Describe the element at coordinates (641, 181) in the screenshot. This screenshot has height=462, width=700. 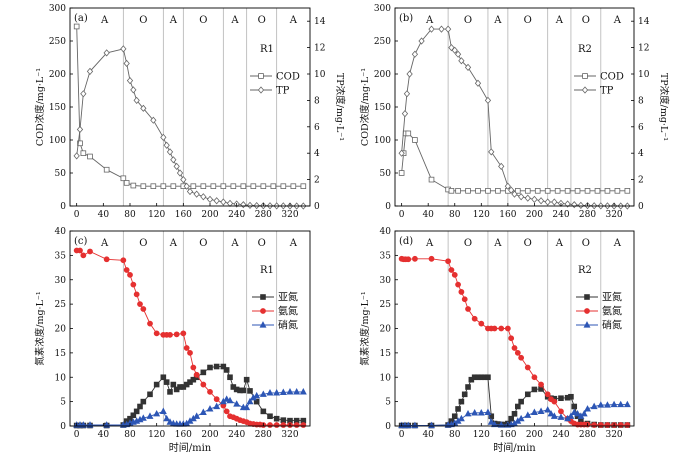
I see `y2-tick-label: 2` at that location.